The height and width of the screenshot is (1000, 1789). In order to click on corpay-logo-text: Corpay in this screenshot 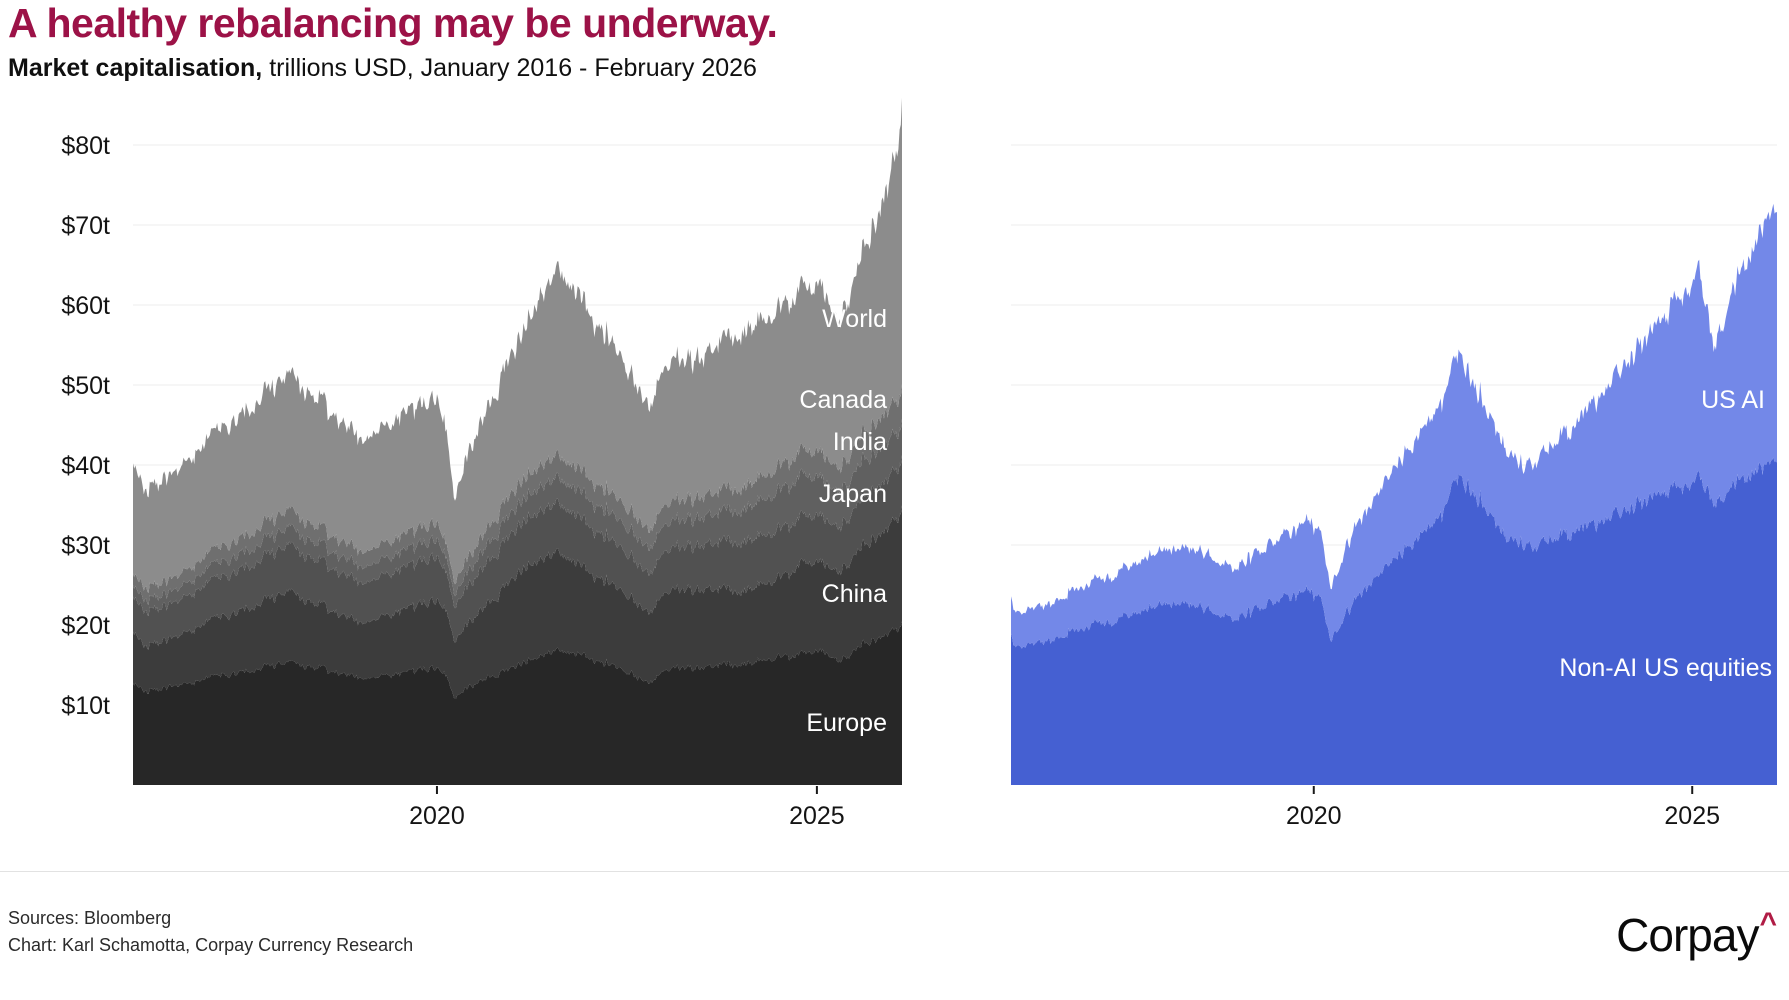, I will do `click(1687, 935)`.